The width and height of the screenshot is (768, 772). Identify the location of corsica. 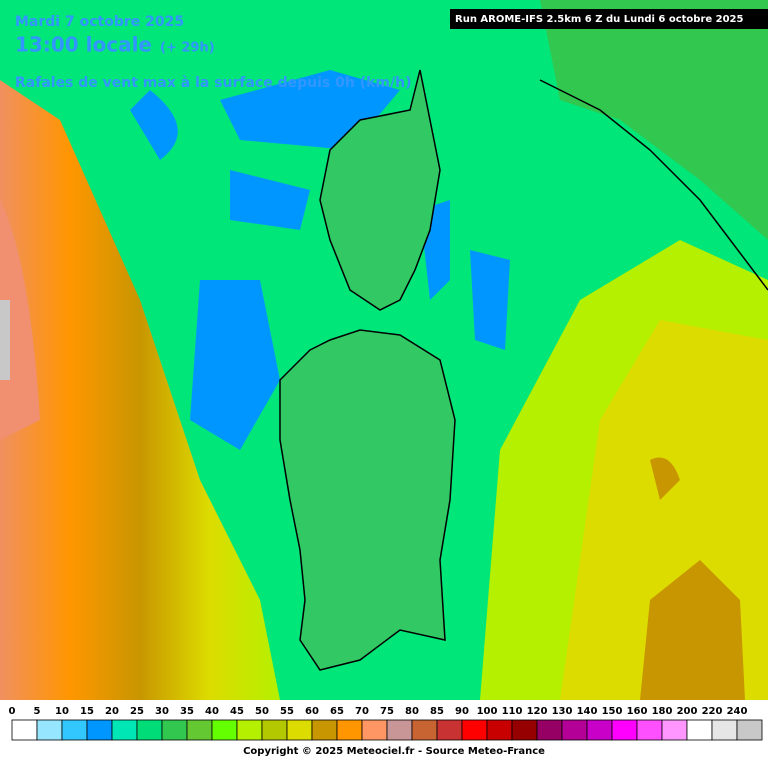
(380, 190).